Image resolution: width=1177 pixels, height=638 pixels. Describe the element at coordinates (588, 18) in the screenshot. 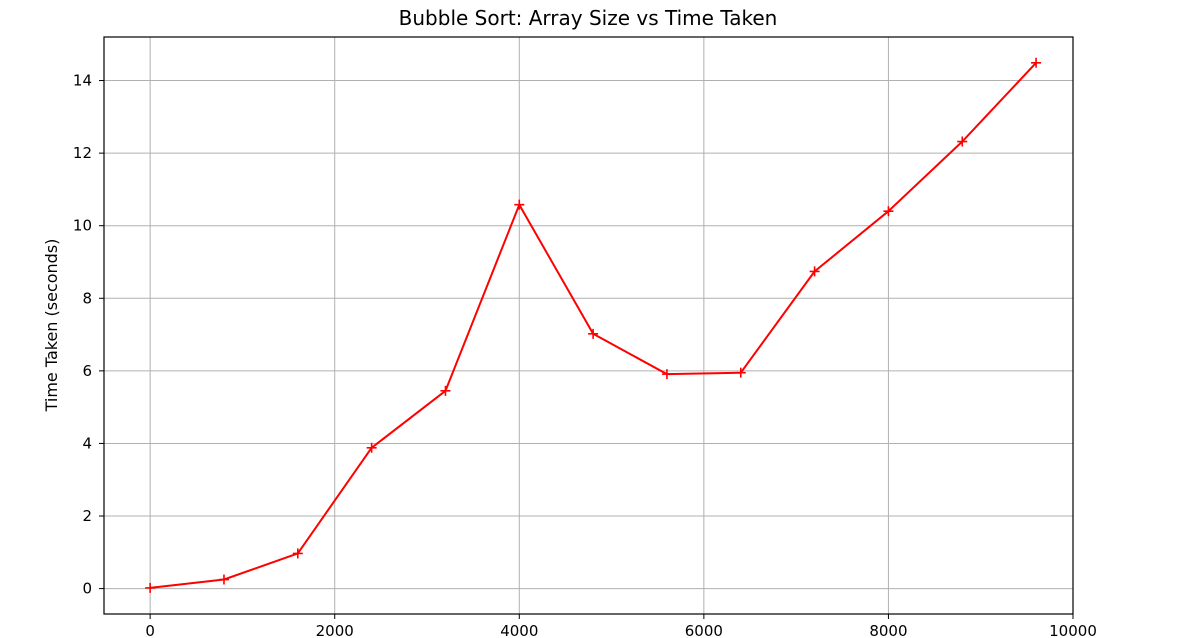

I see `chart-title: Bubble Sort: Array Size vs Time Taken` at that location.